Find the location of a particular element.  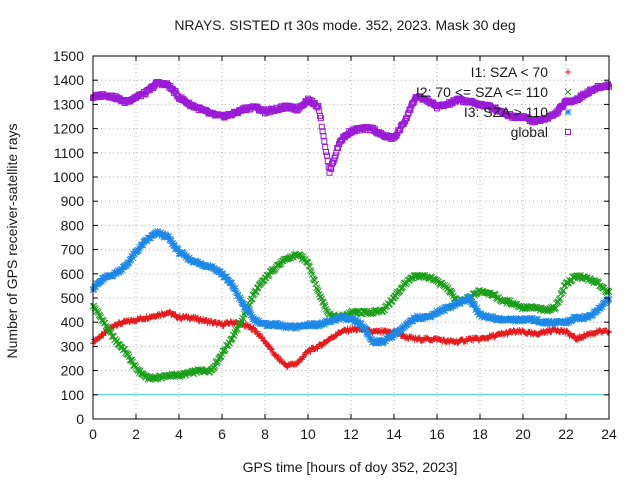

legend-label: global is located at coordinates (529, 132).